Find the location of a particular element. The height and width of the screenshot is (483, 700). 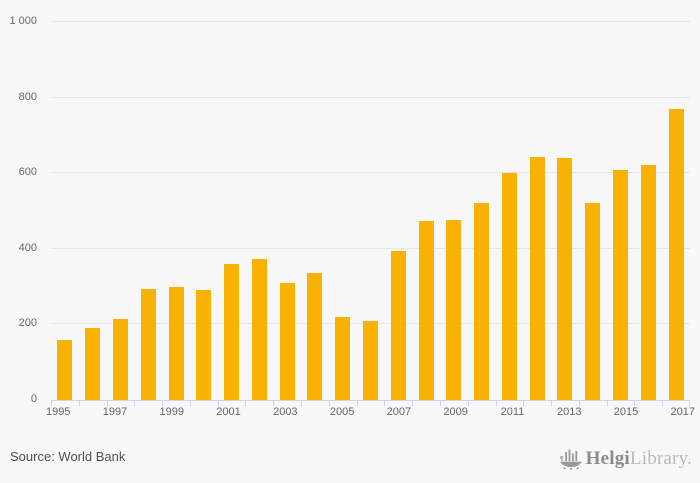

x-tick-label-2000 is located at coordinates (200, 412).